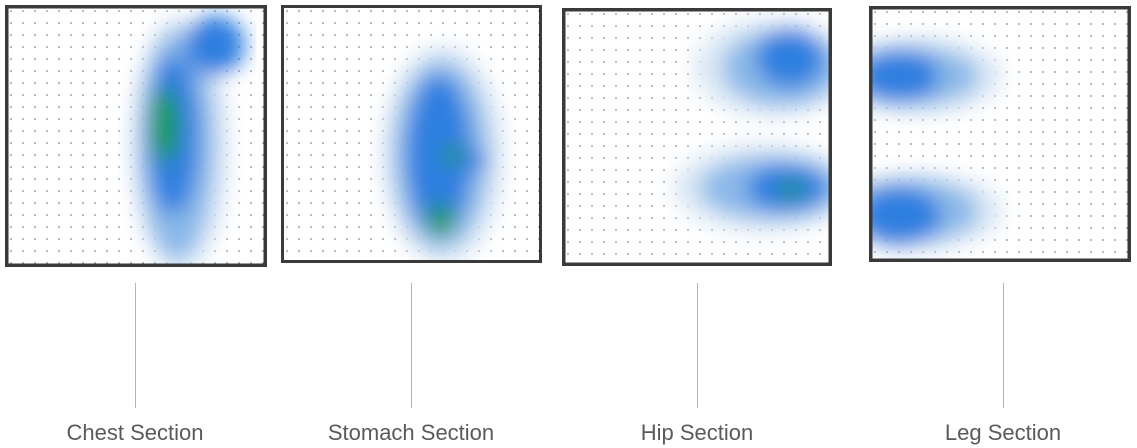 Image resolution: width=1137 pixels, height=448 pixels. What do you see at coordinates (411, 432) in the screenshot?
I see `stomach-section-label: Stomach Section` at bounding box center [411, 432].